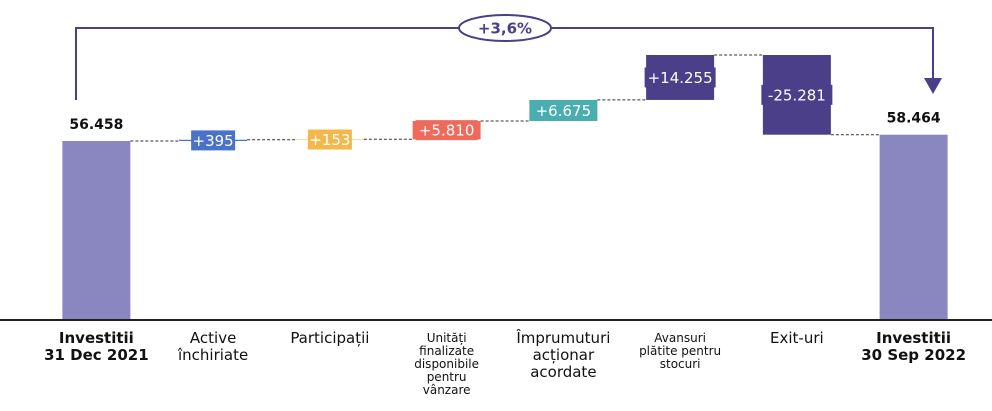 Image resolution: width=992 pixels, height=411 pixels. I want to click on x-tick-label: Active închiriate, so click(212, 346).